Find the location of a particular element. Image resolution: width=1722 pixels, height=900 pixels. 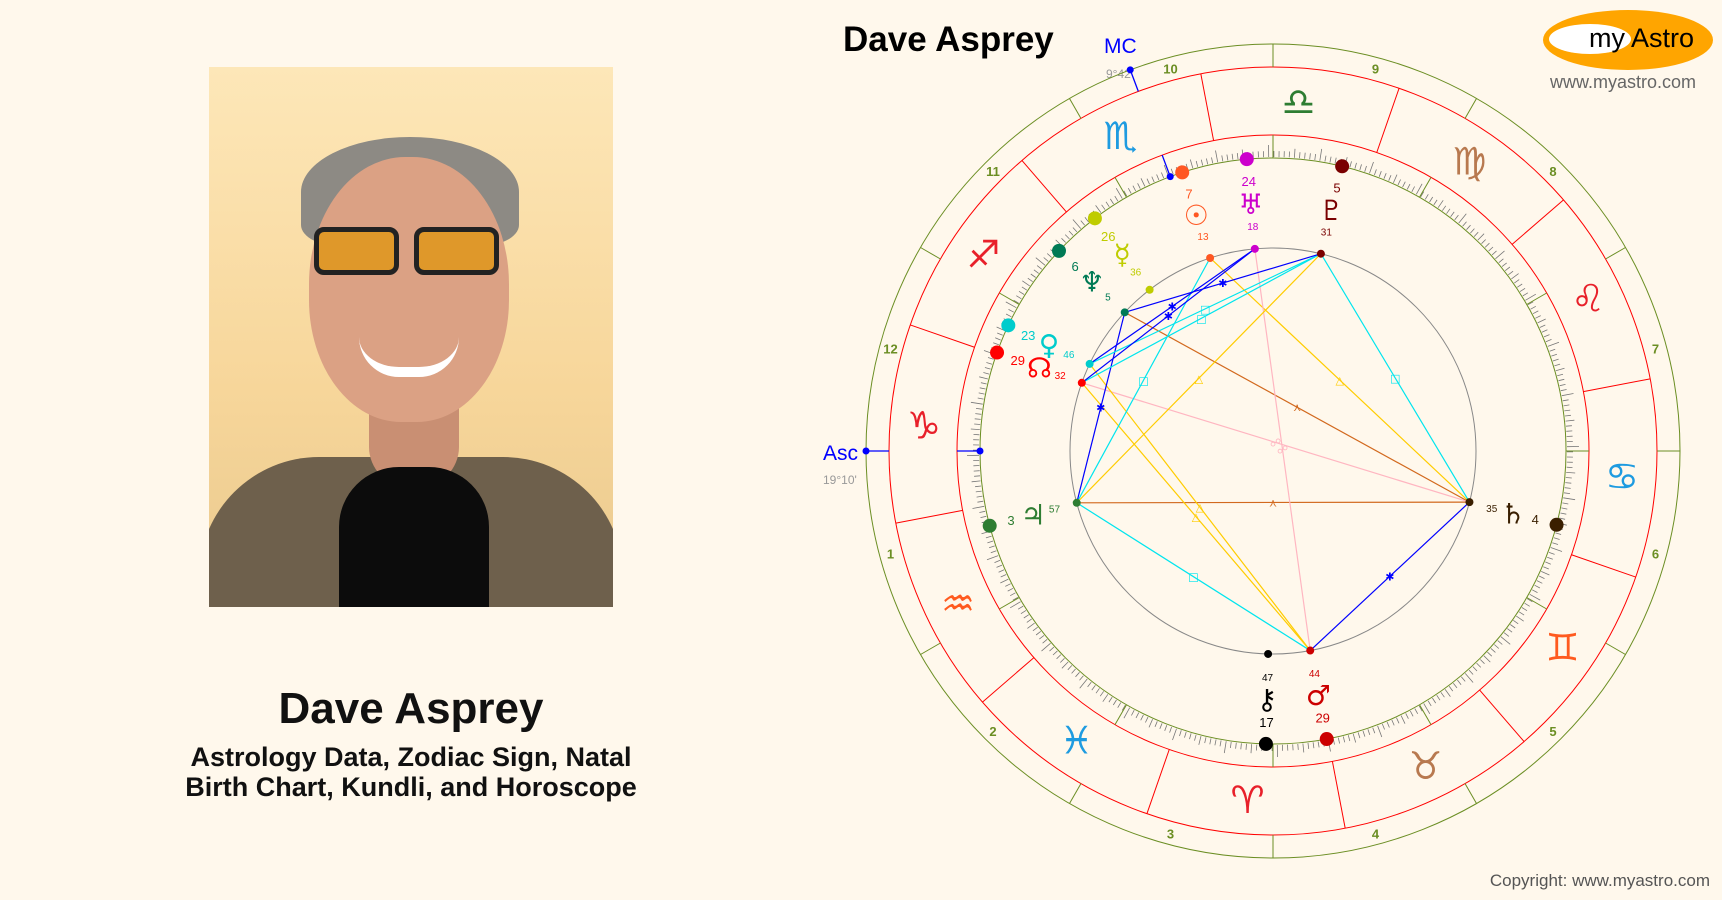

uranus-position-dot is located at coordinates (1246, 159).